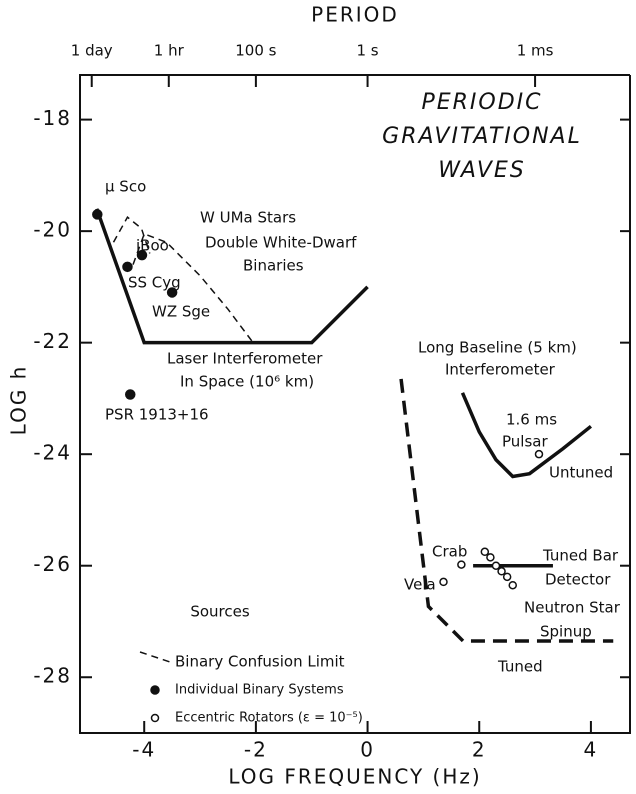 The image size is (636, 794). What do you see at coordinates (367, 51) in the screenshot?
I see `top-tick-label: 1 s` at bounding box center [367, 51].